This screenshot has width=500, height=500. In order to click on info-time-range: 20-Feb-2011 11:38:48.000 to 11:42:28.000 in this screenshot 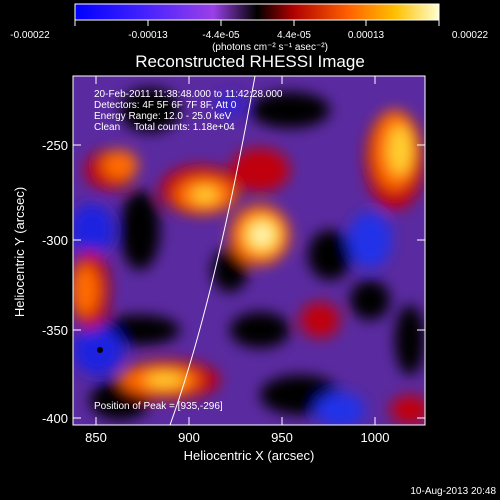, I will do `click(188, 94)`.